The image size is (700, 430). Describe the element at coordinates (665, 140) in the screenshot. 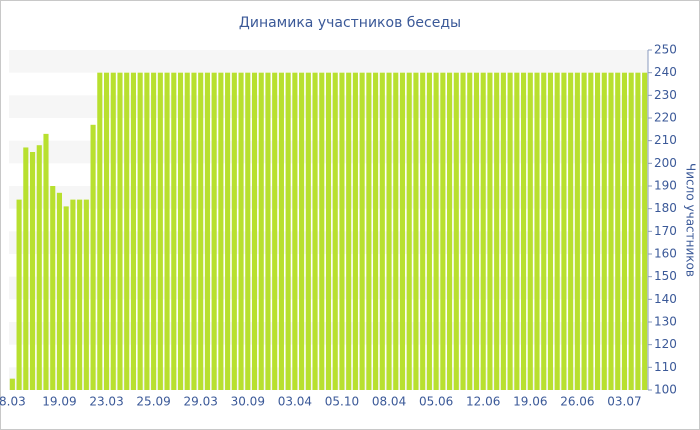

I see `y-tick-label: 210` at that location.